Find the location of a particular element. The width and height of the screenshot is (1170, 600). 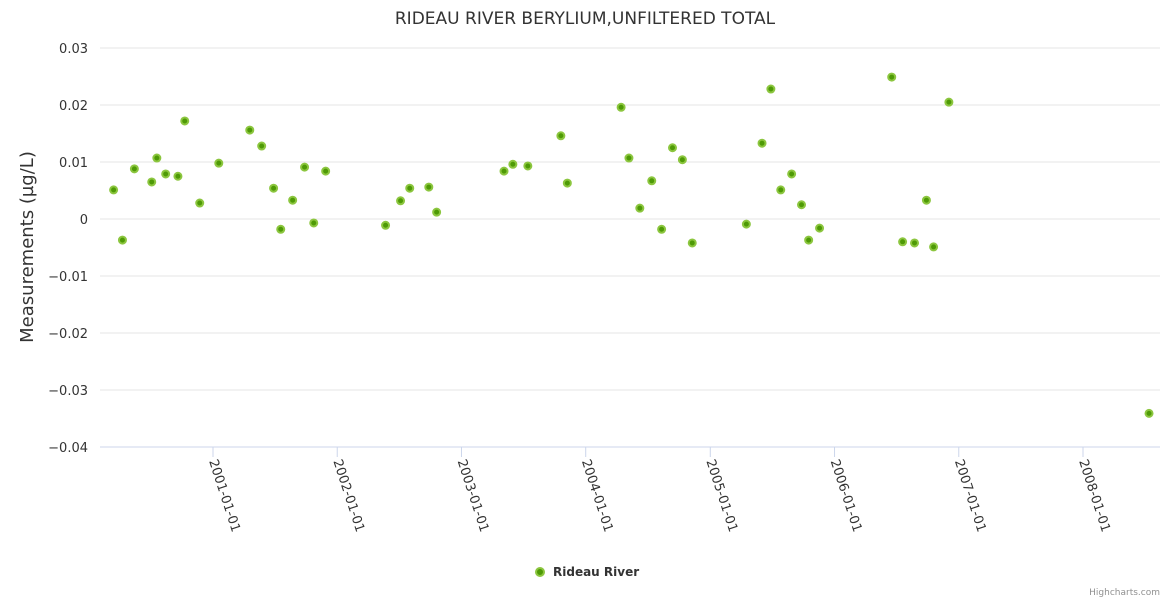

y-axis-label: Measurements (µg/L) is located at coordinates (27, 247).